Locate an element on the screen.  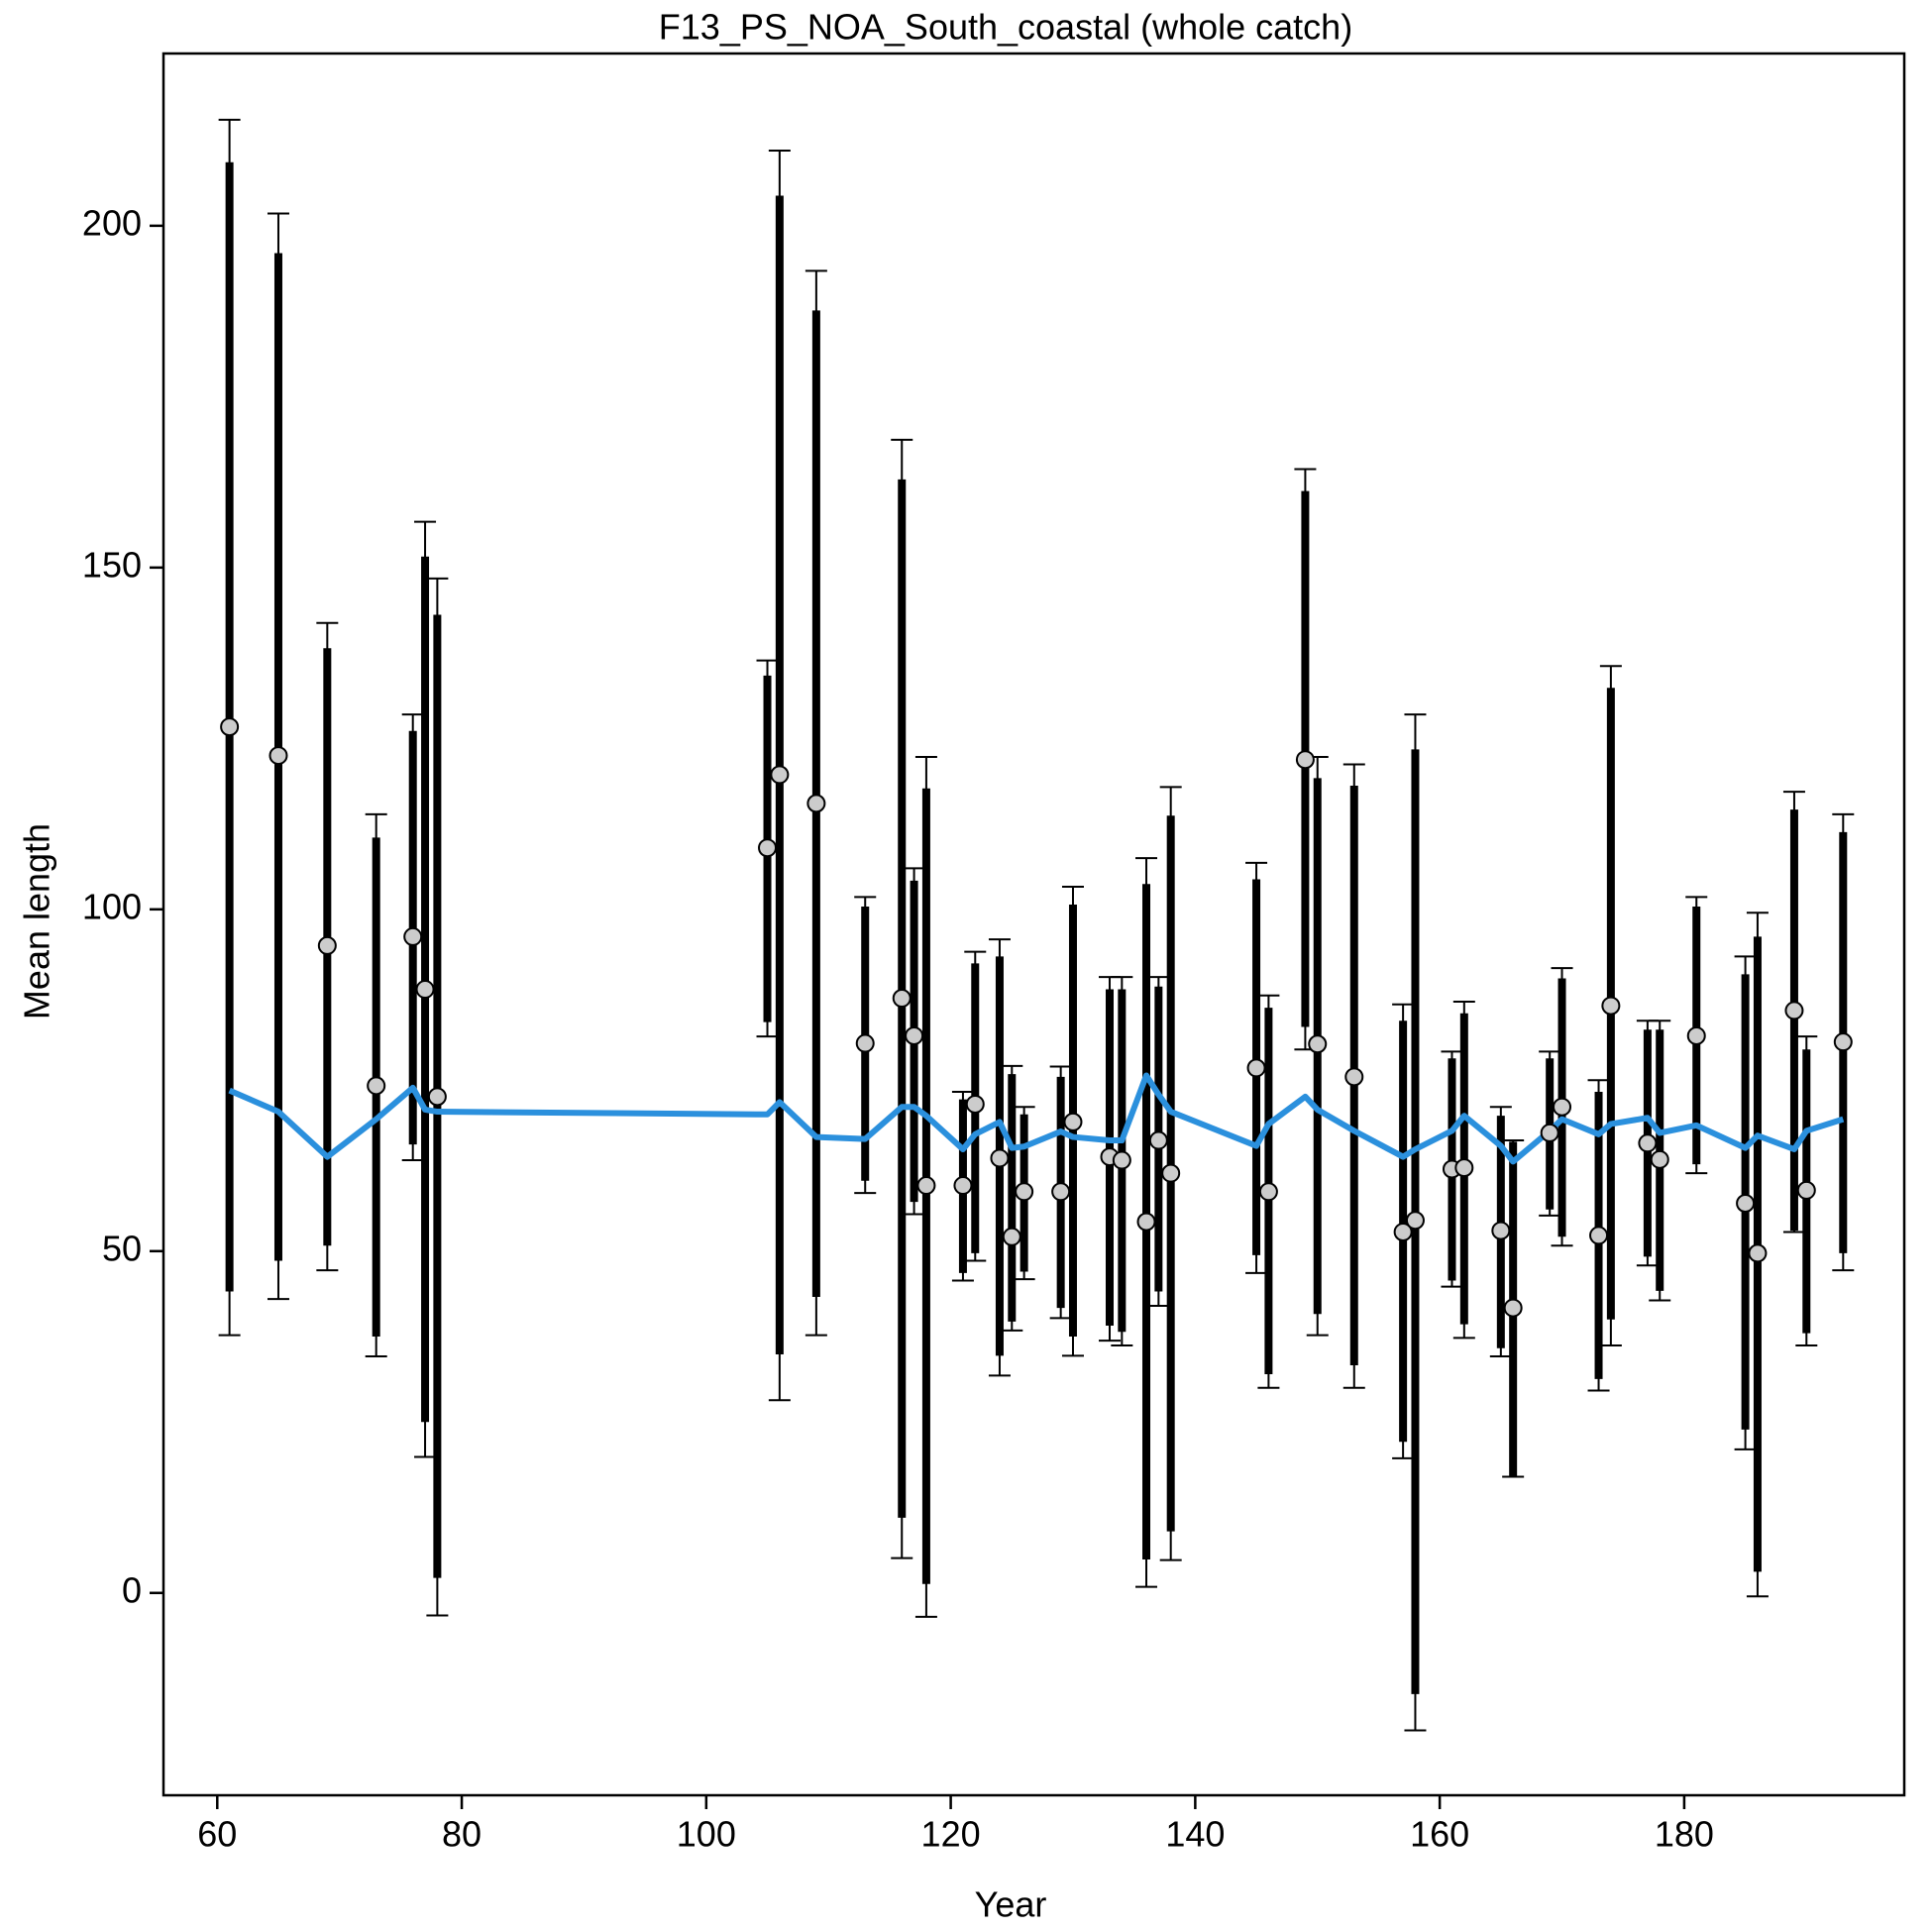
y-tick-label: 150 is located at coordinates (112, 564).